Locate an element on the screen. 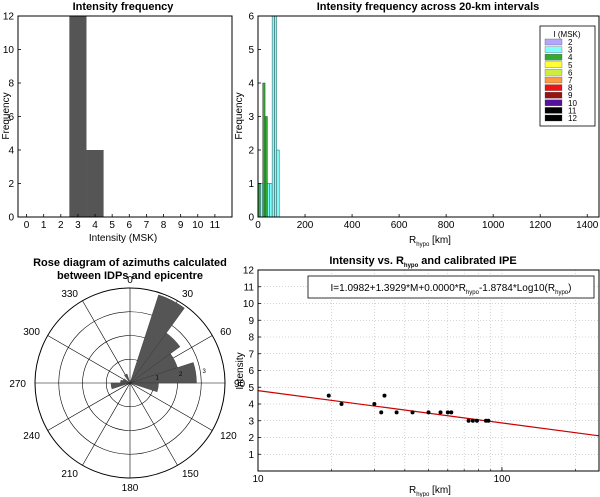 This screenshot has height=497, width=600. legend-label-12: 12 is located at coordinates (572, 118).